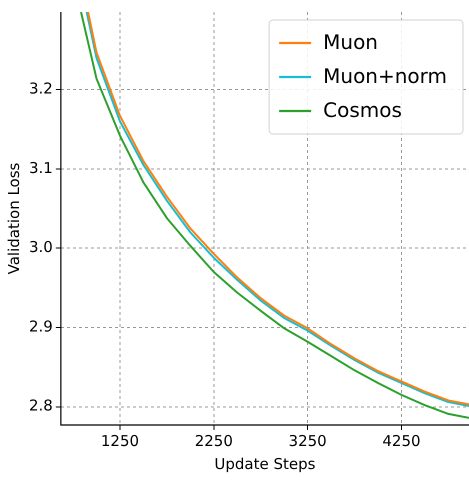  What do you see at coordinates (362, 110) in the screenshot?
I see `legend-label: Cosmos` at bounding box center [362, 110].